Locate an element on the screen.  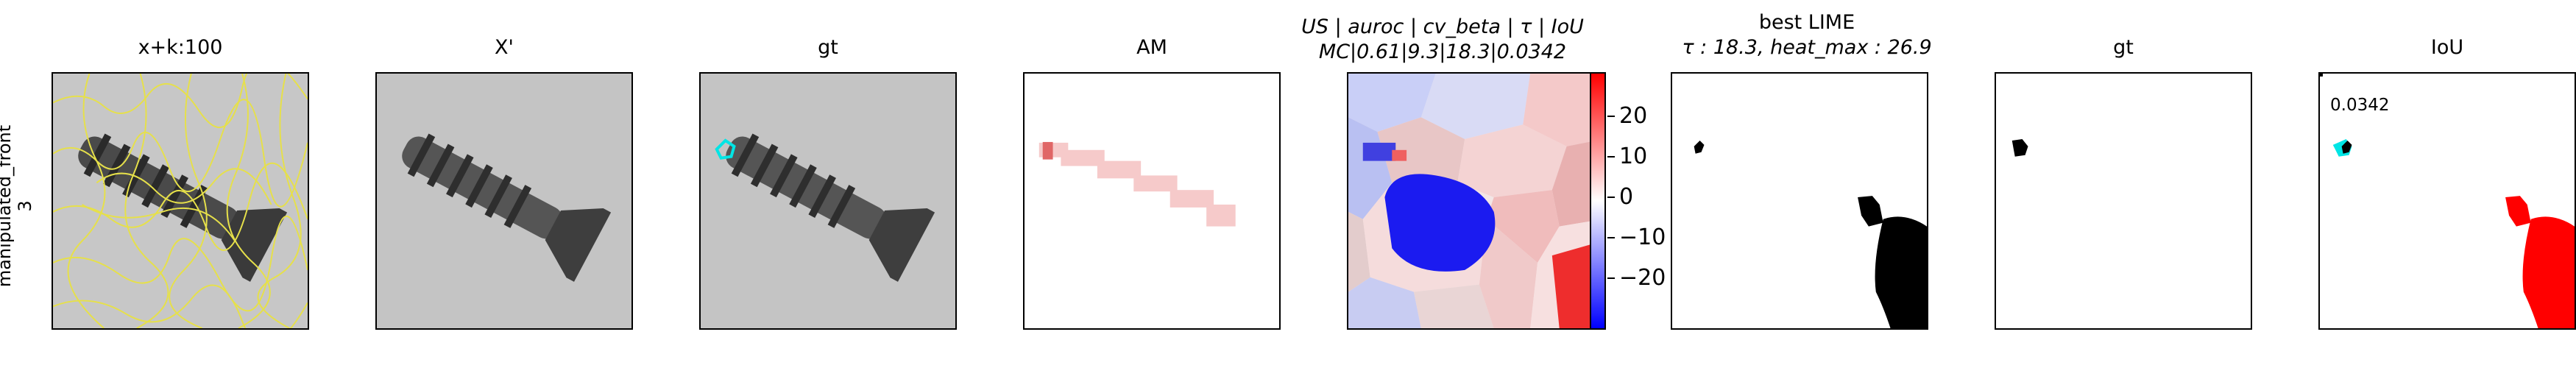
iou-panel: 0.0342 is located at coordinates (2447, 201).